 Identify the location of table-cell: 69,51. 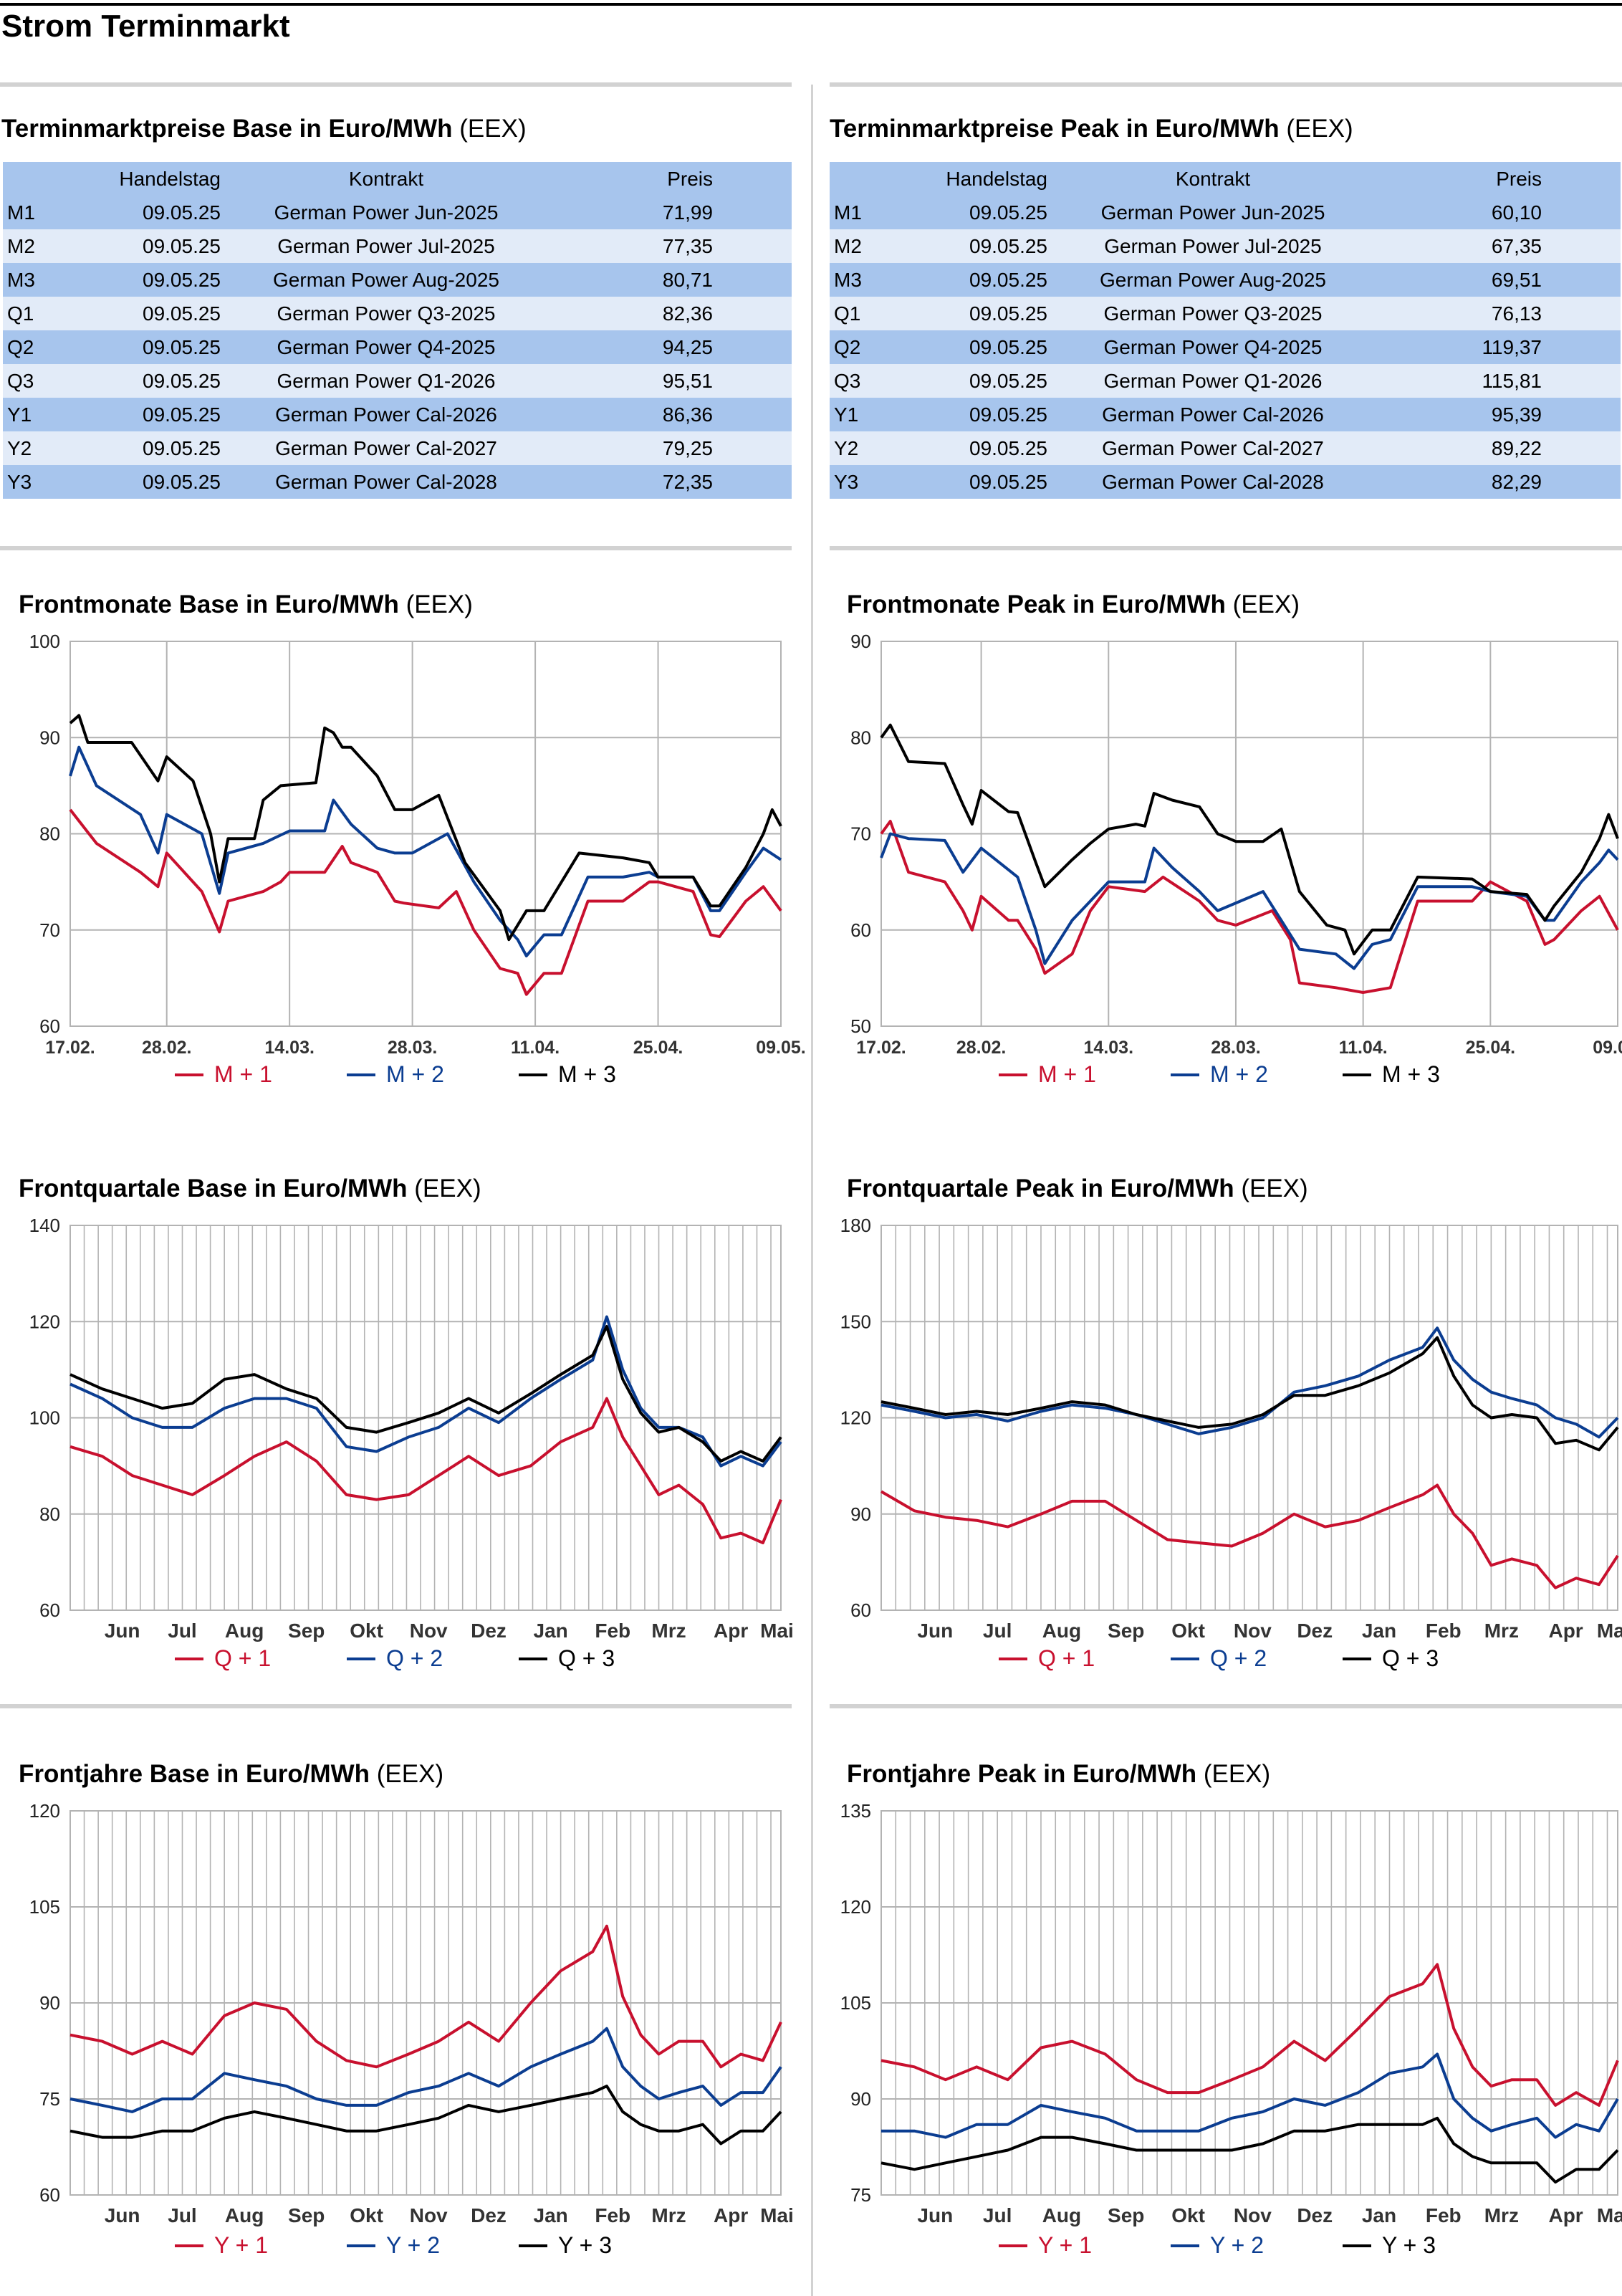
(1517, 279).